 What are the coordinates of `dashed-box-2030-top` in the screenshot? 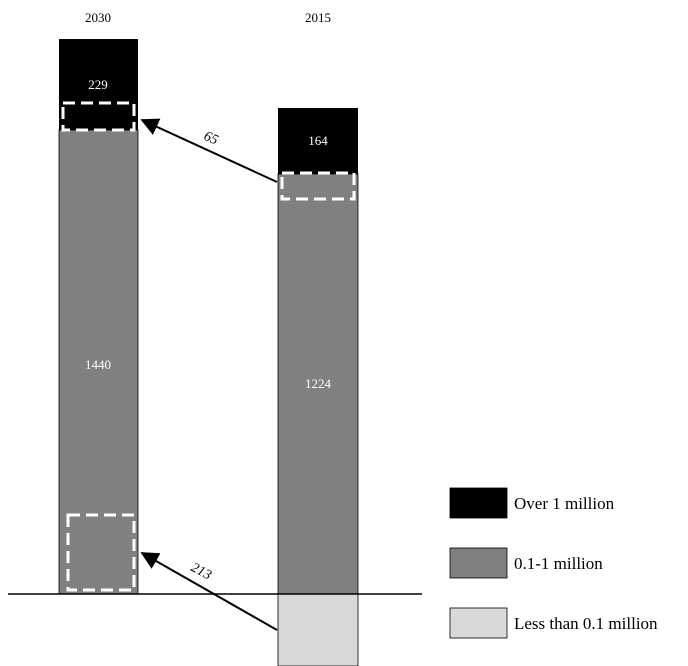 It's located at (98, 116).